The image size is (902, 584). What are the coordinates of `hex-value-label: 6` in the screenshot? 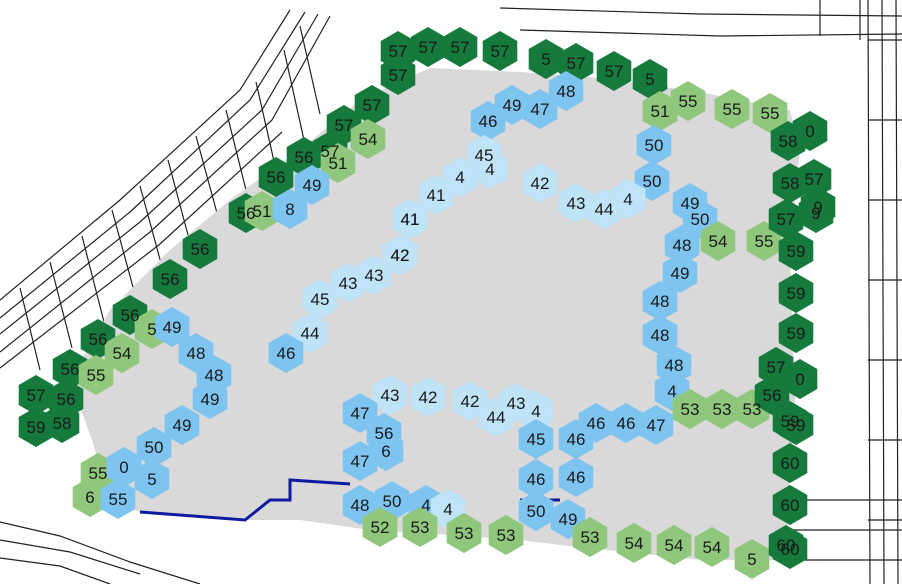 It's located at (89, 497).